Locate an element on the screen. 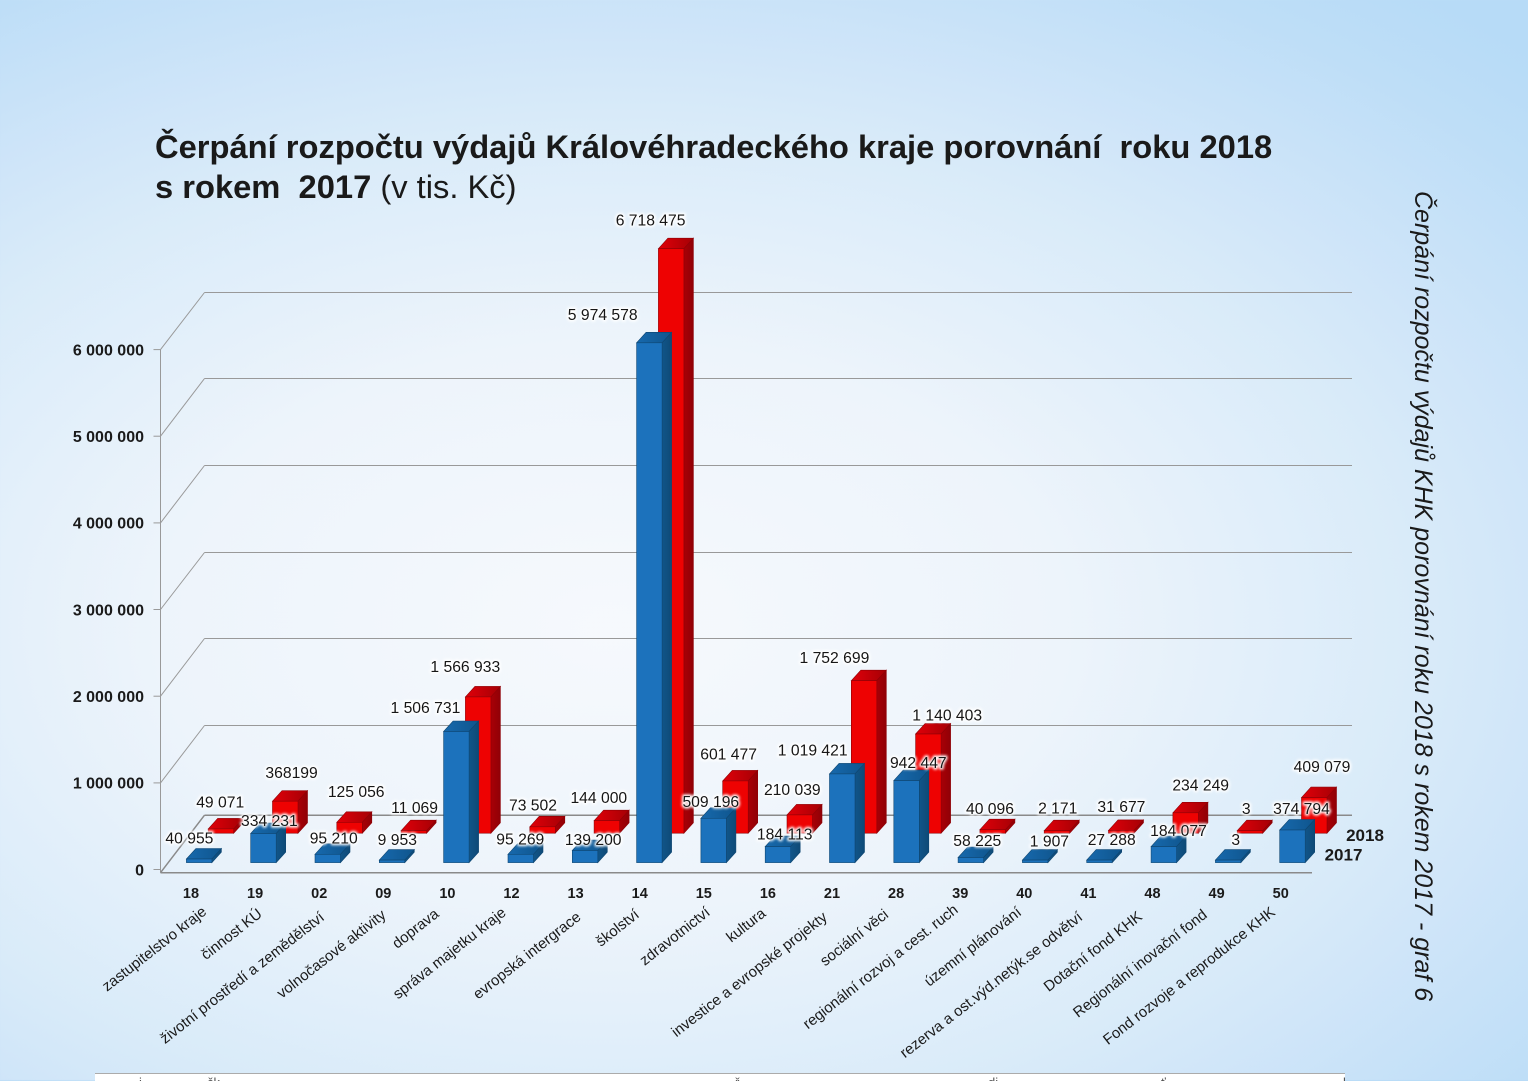 The height and width of the screenshot is (1081, 1528). svg-text: 02 is located at coordinates (319, 894).